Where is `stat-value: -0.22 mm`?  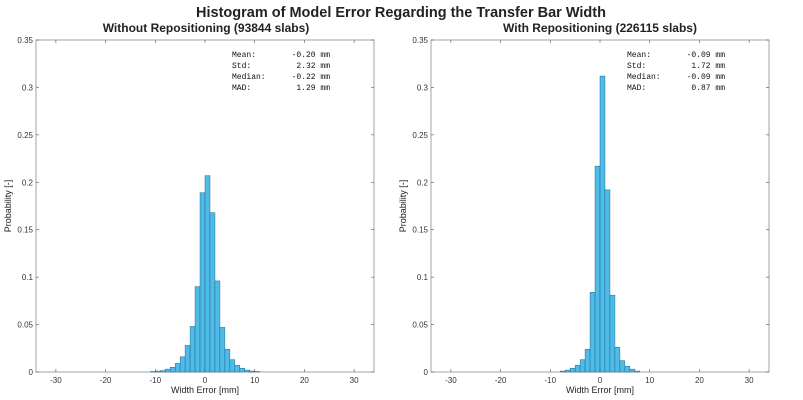
stat-value: -0.22 mm is located at coordinates (311, 77).